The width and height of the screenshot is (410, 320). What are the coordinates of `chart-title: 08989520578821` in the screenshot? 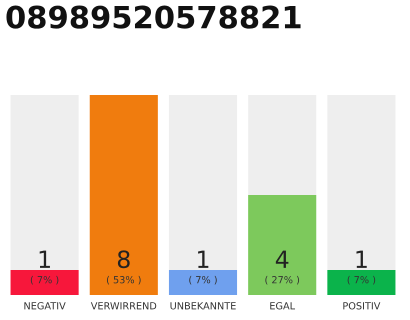 It's located at (153, 17).